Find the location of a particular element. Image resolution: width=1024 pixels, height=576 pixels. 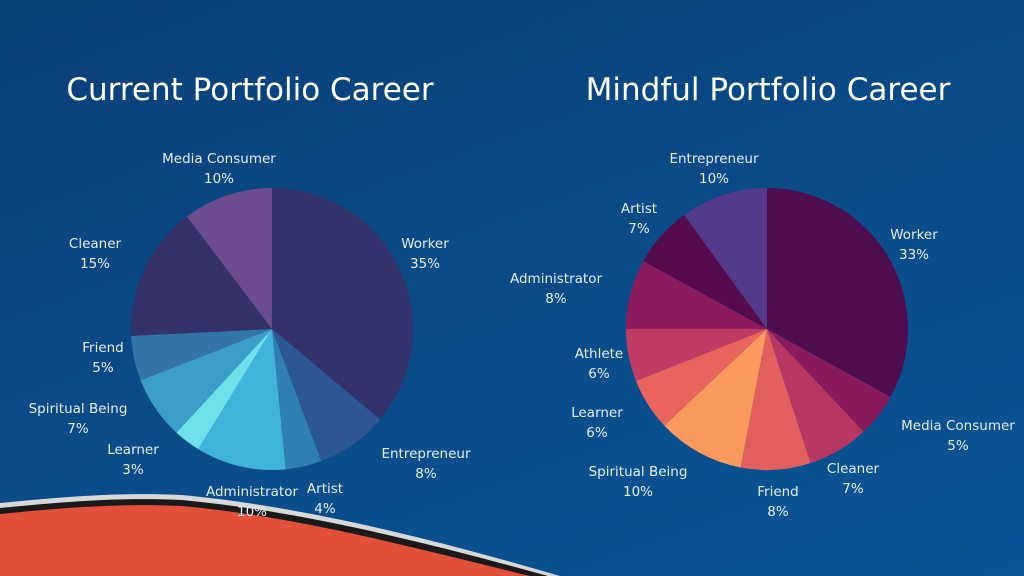

slice-label-current-administrator: Administrator is located at coordinates (252, 492).